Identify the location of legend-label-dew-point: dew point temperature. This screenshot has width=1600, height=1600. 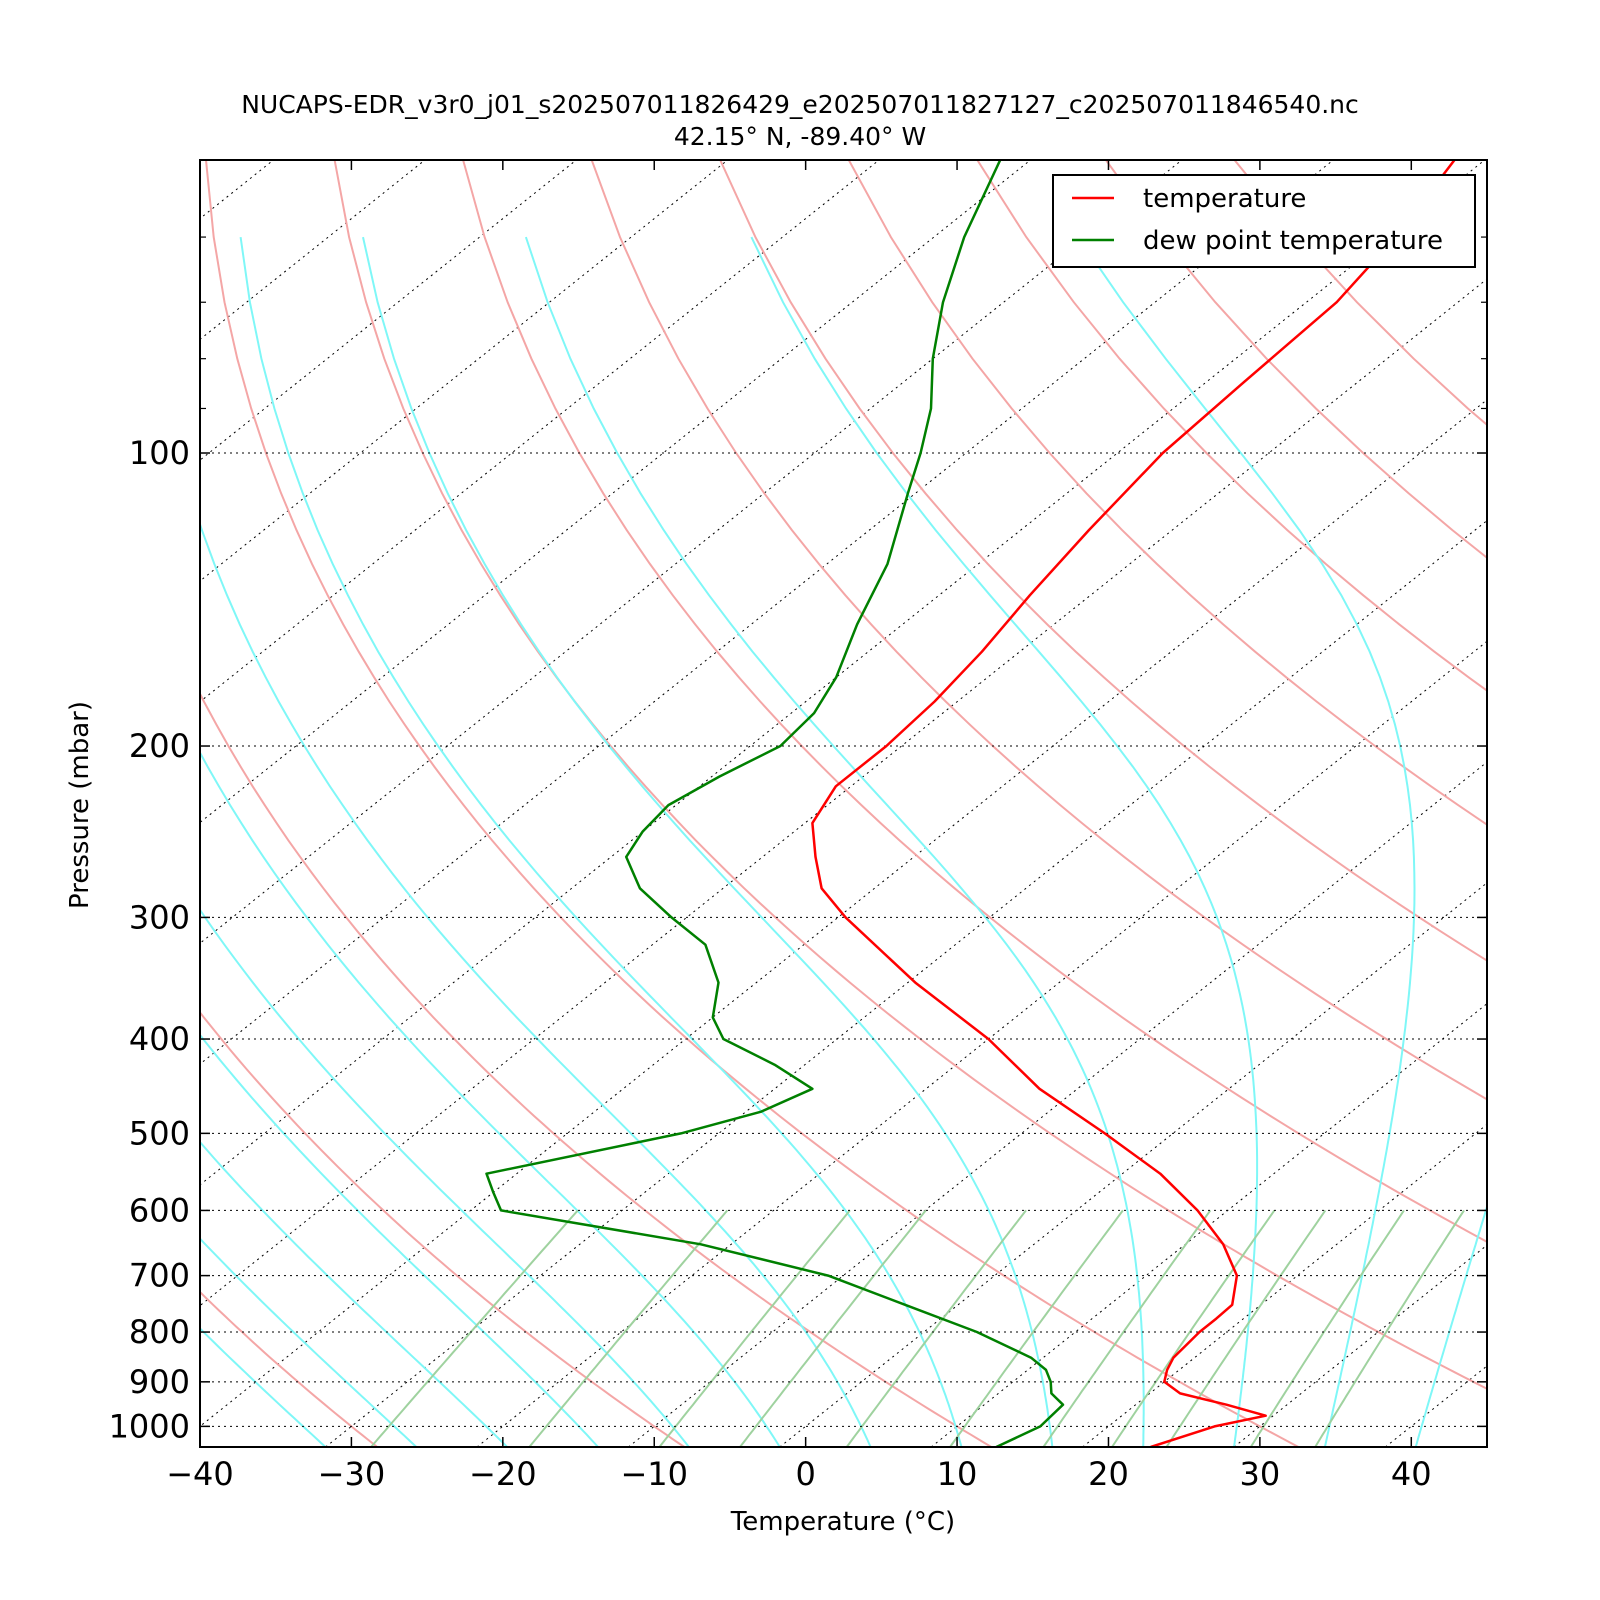
(1293, 241).